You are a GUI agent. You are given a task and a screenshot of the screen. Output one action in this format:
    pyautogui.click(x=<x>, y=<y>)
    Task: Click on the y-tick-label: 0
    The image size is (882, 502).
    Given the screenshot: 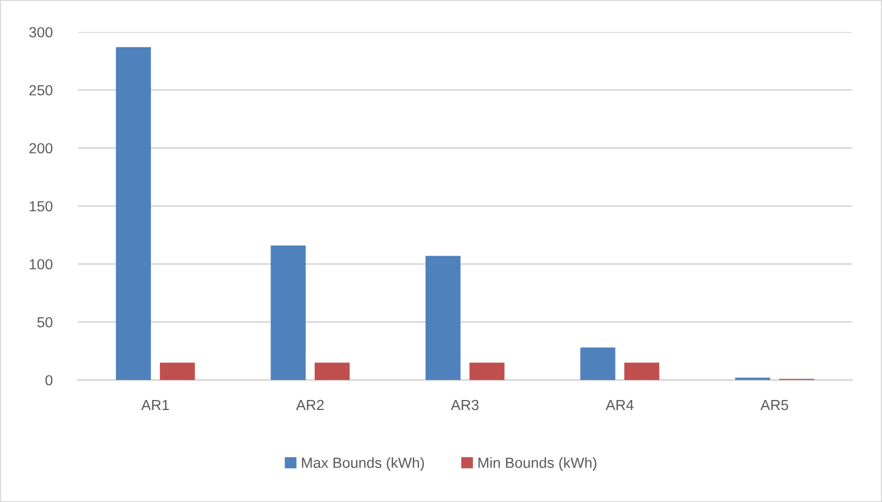 What is the action you would take?
    pyautogui.click(x=48, y=380)
    